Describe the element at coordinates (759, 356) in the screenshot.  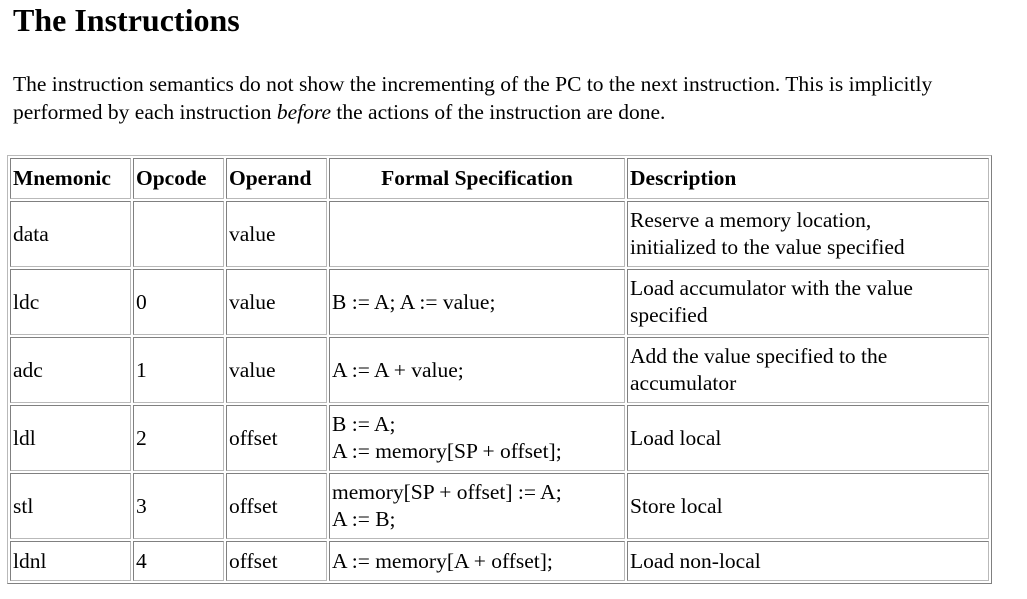
I see `description-line: Add the value specified to the` at that location.